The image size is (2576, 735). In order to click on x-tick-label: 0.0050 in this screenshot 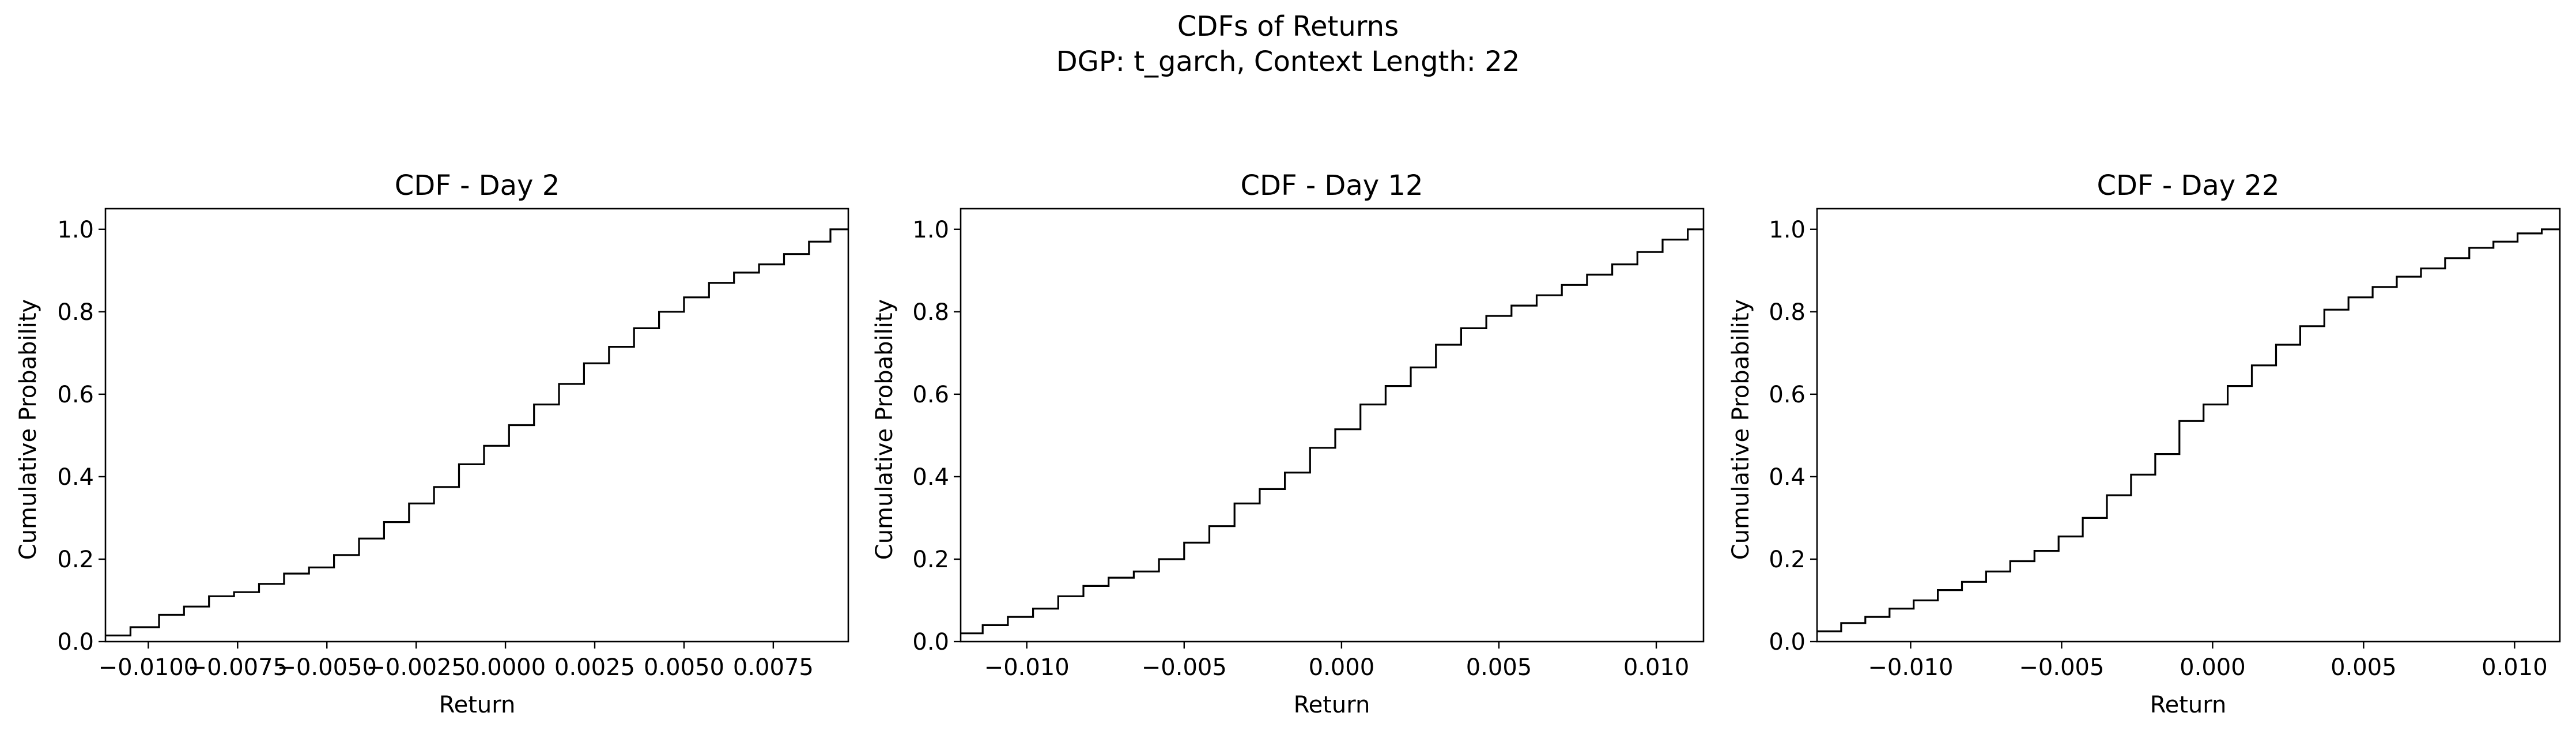, I will do `click(684, 667)`.